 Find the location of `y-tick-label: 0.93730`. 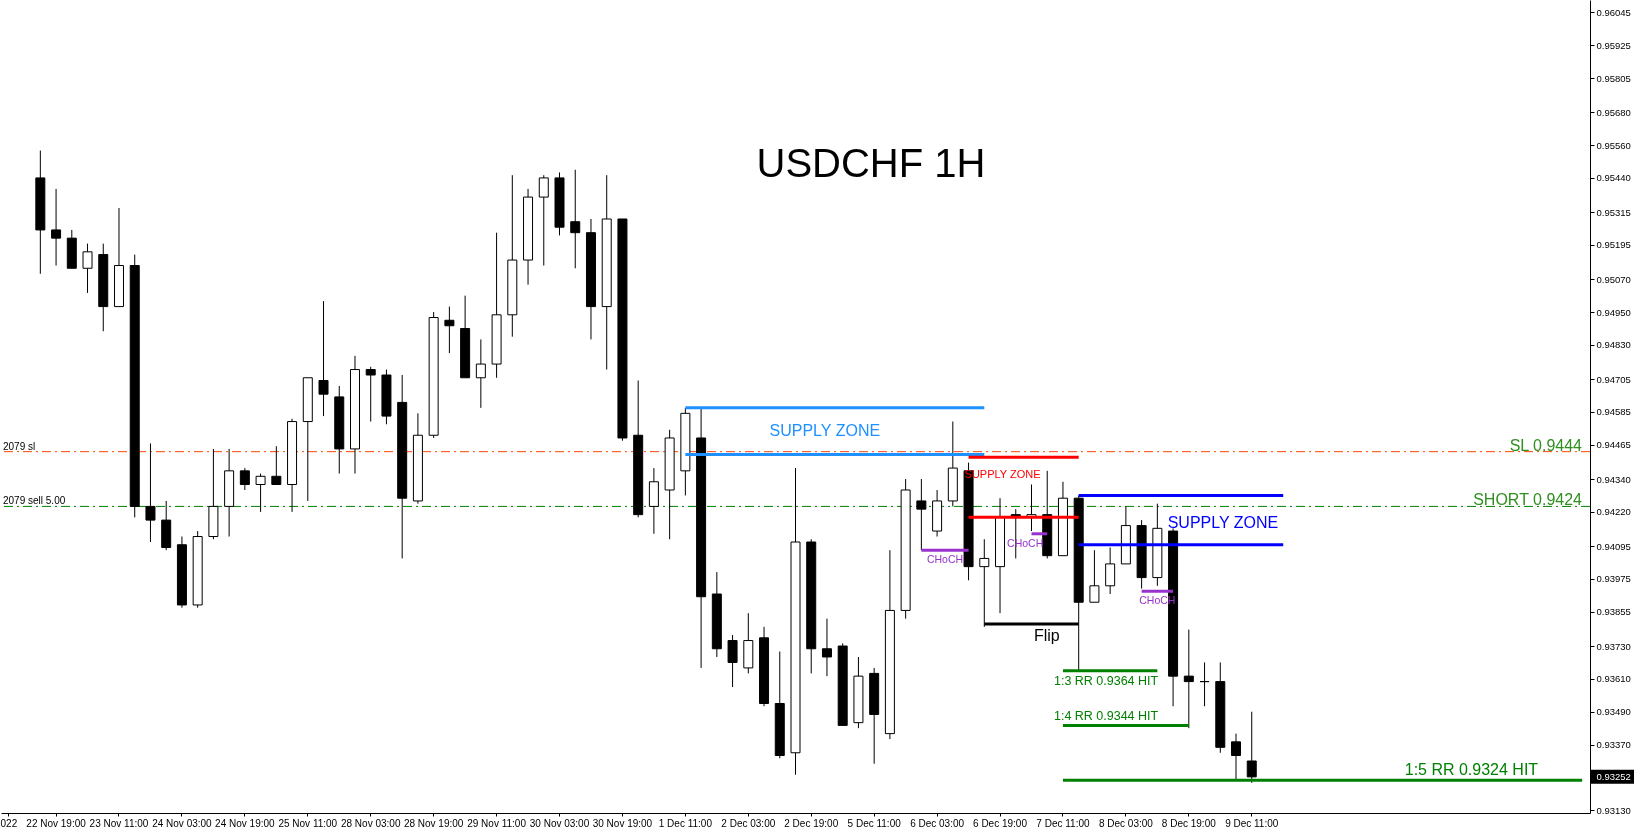

y-tick-label: 0.93730 is located at coordinates (1613, 646).